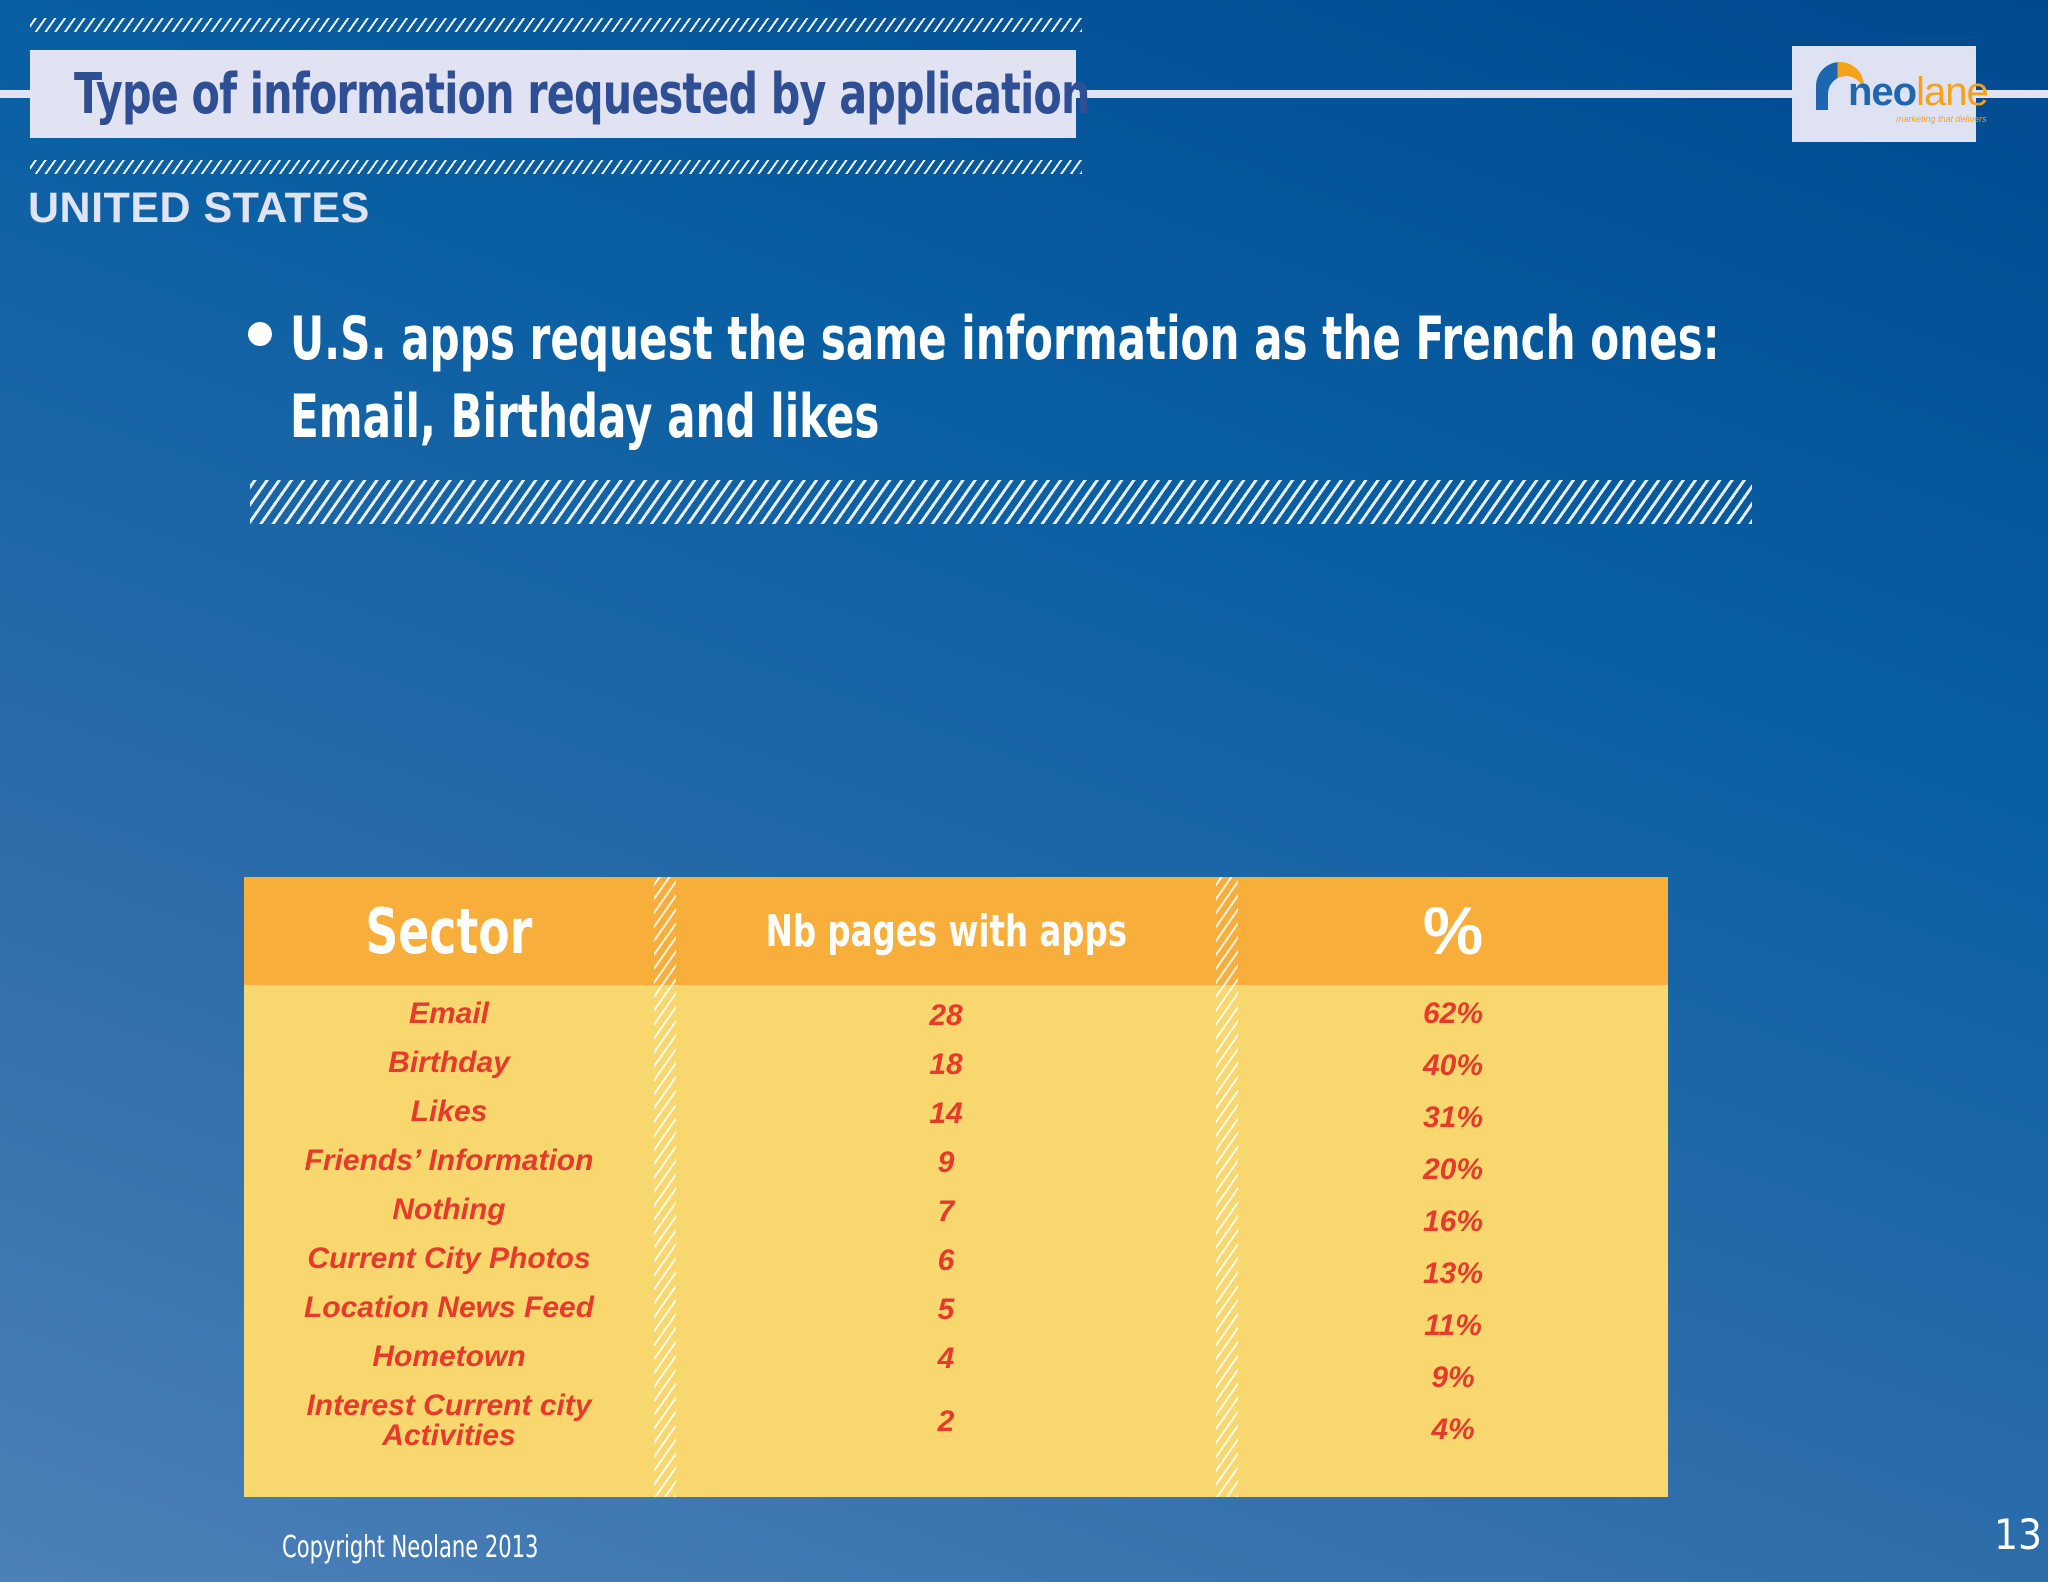  I want to click on cell-sector: Friends’ Information, so click(449, 1160).